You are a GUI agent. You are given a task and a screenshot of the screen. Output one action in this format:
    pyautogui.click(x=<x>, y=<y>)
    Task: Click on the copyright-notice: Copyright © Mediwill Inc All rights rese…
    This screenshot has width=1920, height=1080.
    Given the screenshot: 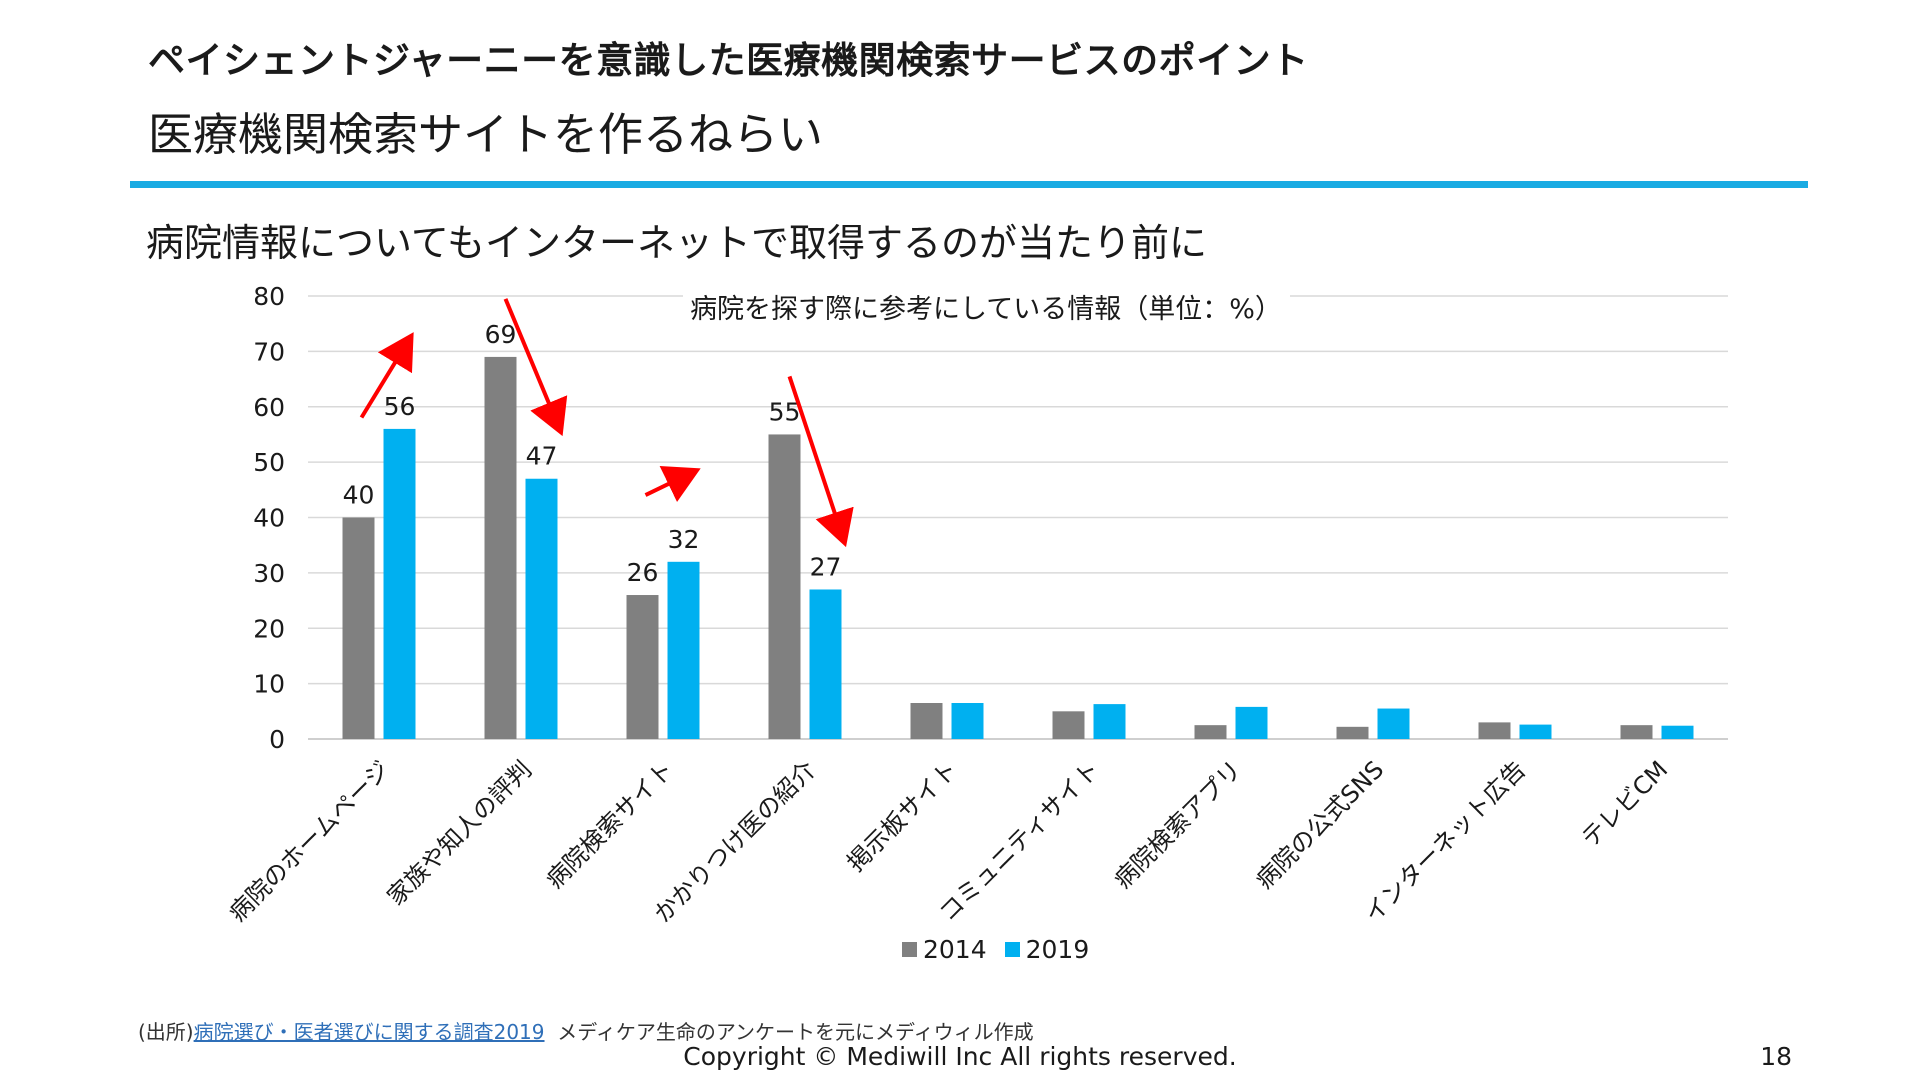 What is the action you would take?
    pyautogui.click(x=960, y=1056)
    